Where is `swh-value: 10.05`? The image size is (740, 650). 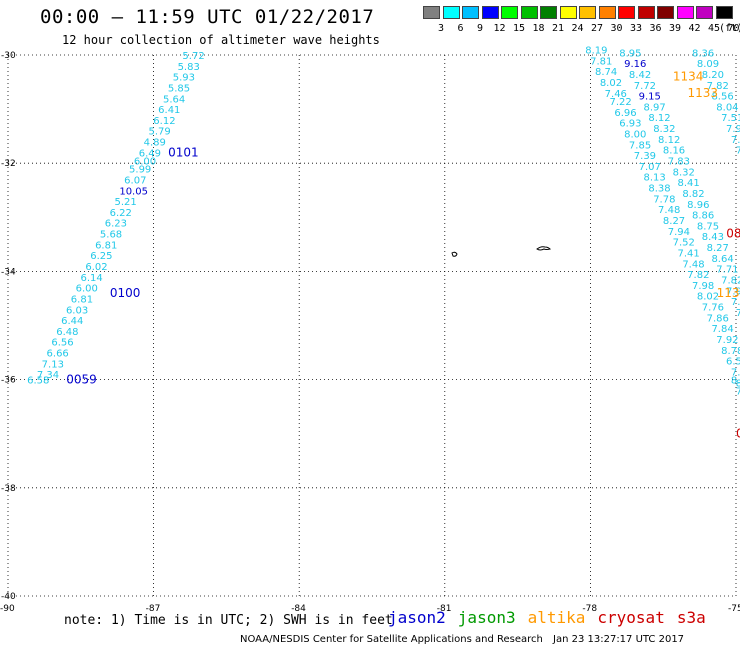
swh-value: 10.05 is located at coordinates (133, 191).